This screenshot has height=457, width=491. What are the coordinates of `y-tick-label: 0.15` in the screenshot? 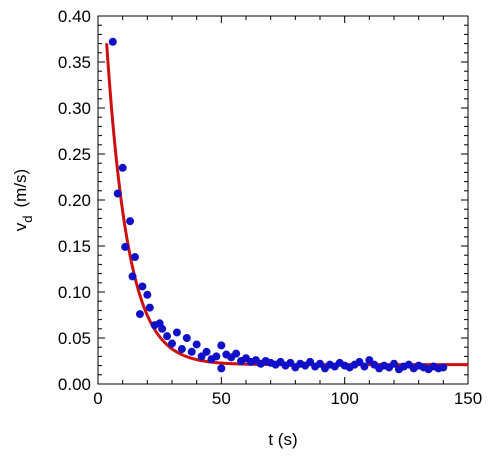 It's located at (74, 246).